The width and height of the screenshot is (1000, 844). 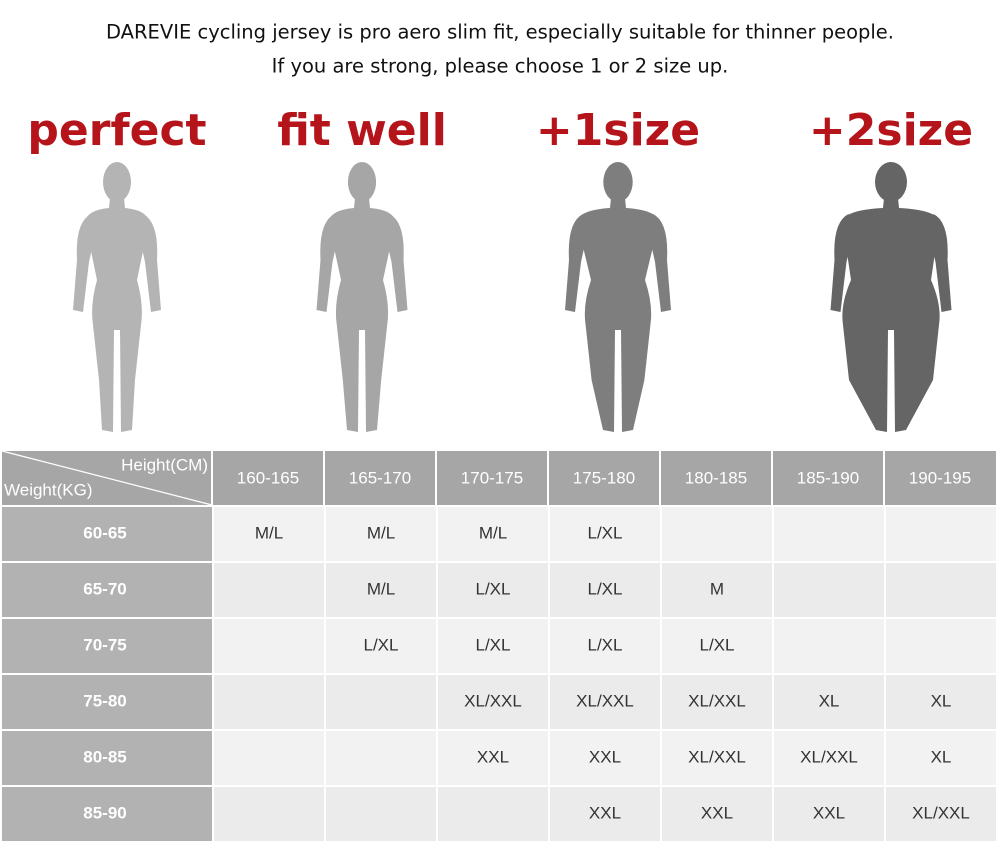 What do you see at coordinates (380, 477) in the screenshot?
I see `column-header: 165-170` at bounding box center [380, 477].